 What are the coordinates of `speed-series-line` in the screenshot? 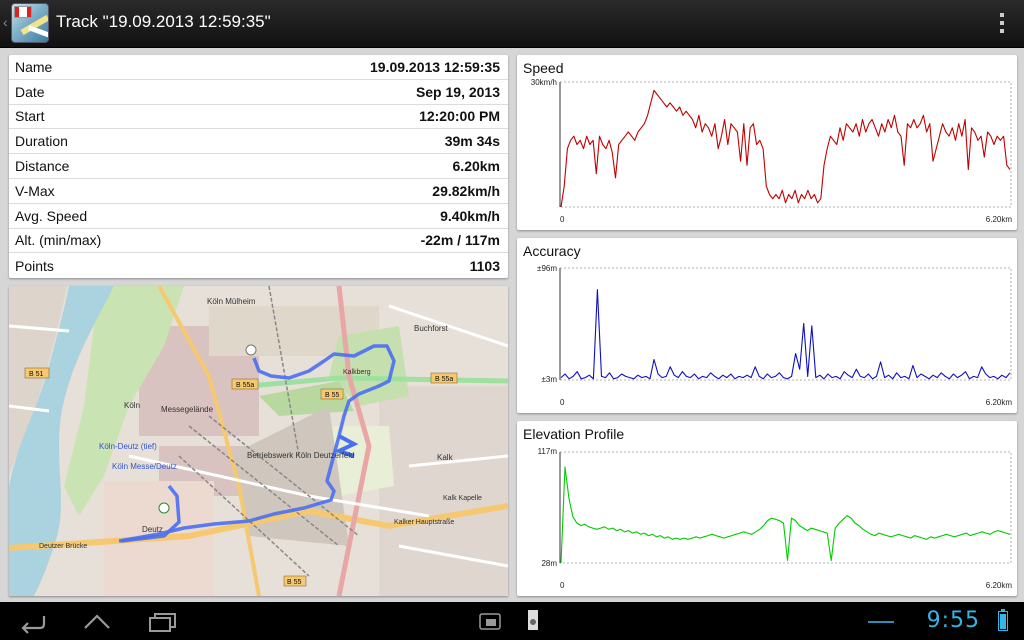 It's located at (785, 148).